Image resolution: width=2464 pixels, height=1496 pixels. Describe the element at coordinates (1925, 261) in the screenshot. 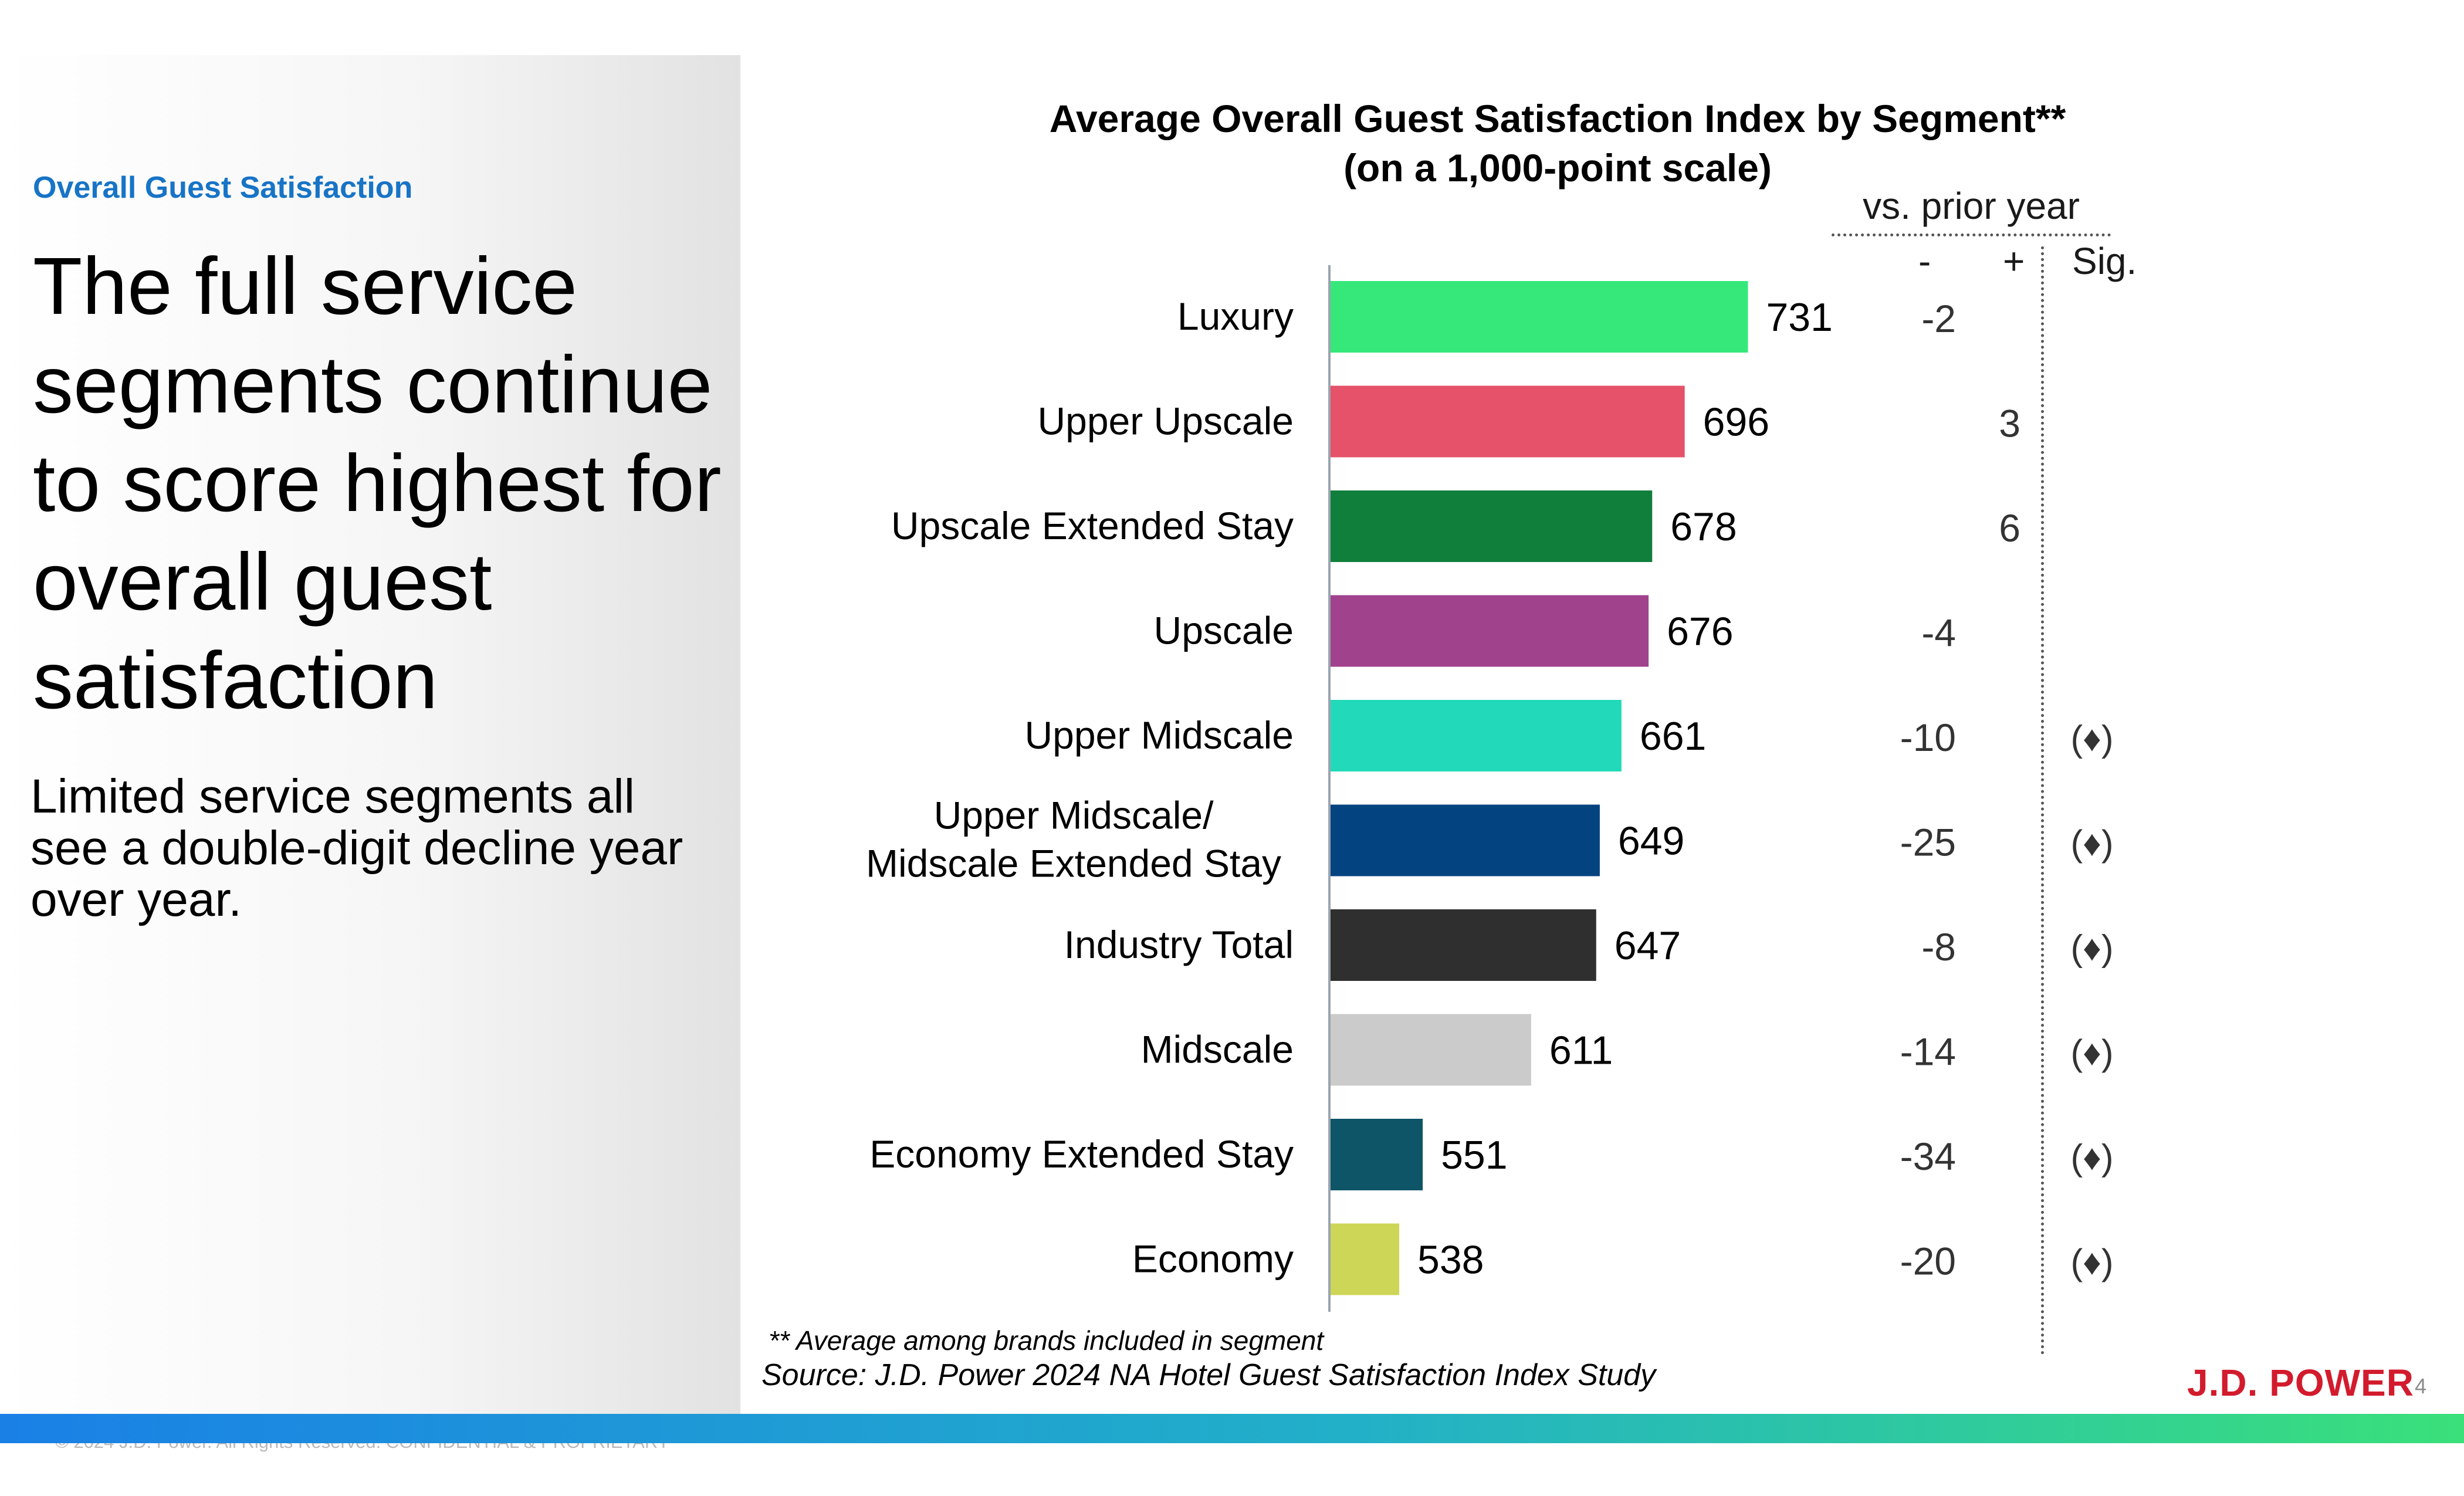

I see `minus-header: -` at that location.